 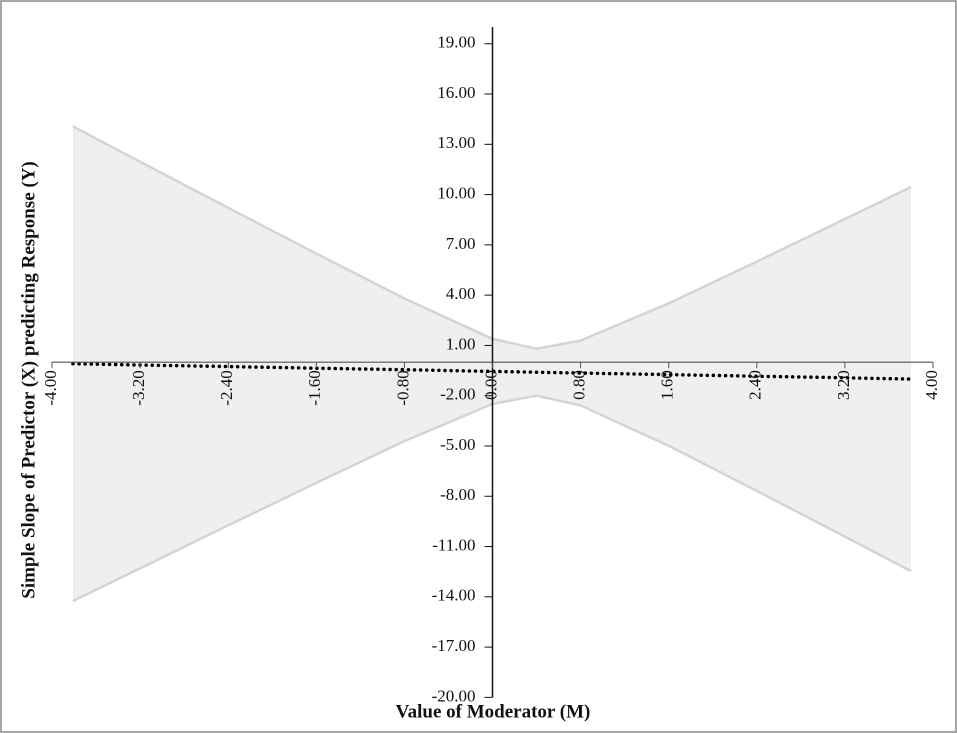 What do you see at coordinates (456, 142) in the screenshot?
I see `y-tick-label: 13.00` at bounding box center [456, 142].